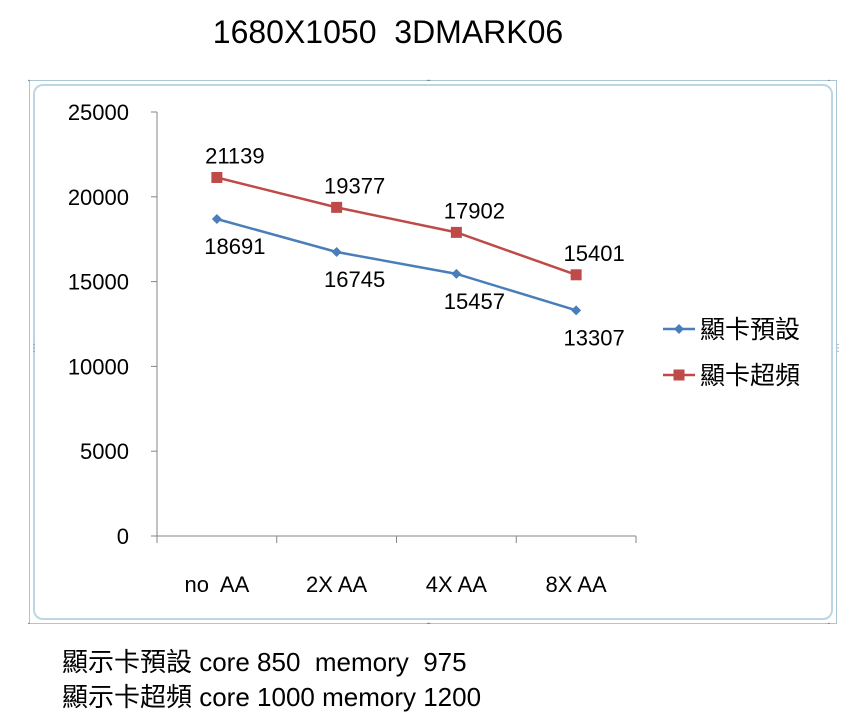 This screenshot has height=727, width=858. I want to click on data-label: 19377, so click(354, 185).